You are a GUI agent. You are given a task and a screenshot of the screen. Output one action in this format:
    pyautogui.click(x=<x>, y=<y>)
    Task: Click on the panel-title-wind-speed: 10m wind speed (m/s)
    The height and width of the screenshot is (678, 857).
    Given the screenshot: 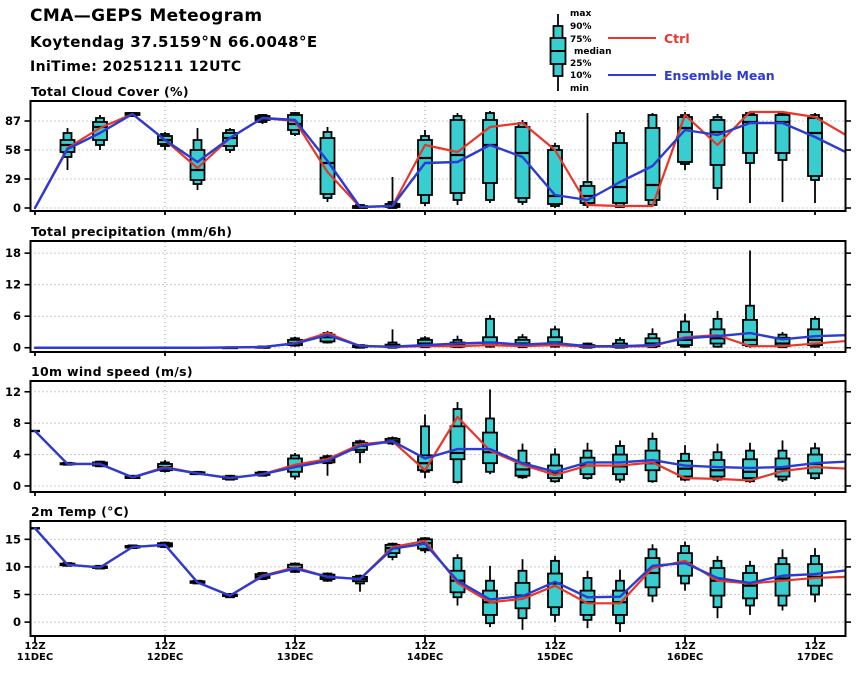 What is the action you would take?
    pyautogui.click(x=112, y=371)
    